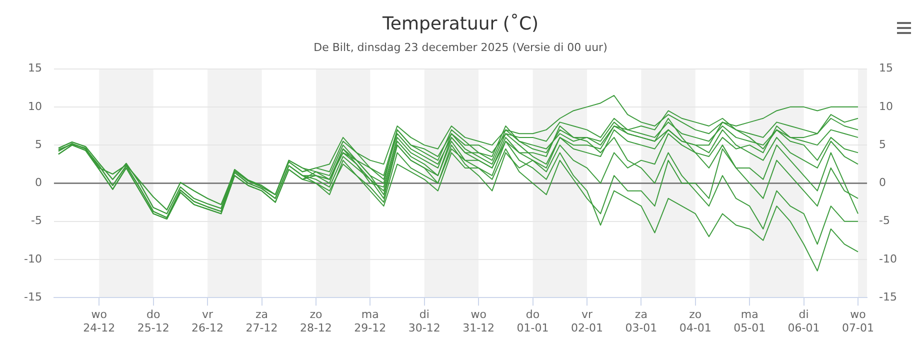  Describe the element at coordinates (36, 221) in the screenshot. I see `y-tick-label: -5` at that location.